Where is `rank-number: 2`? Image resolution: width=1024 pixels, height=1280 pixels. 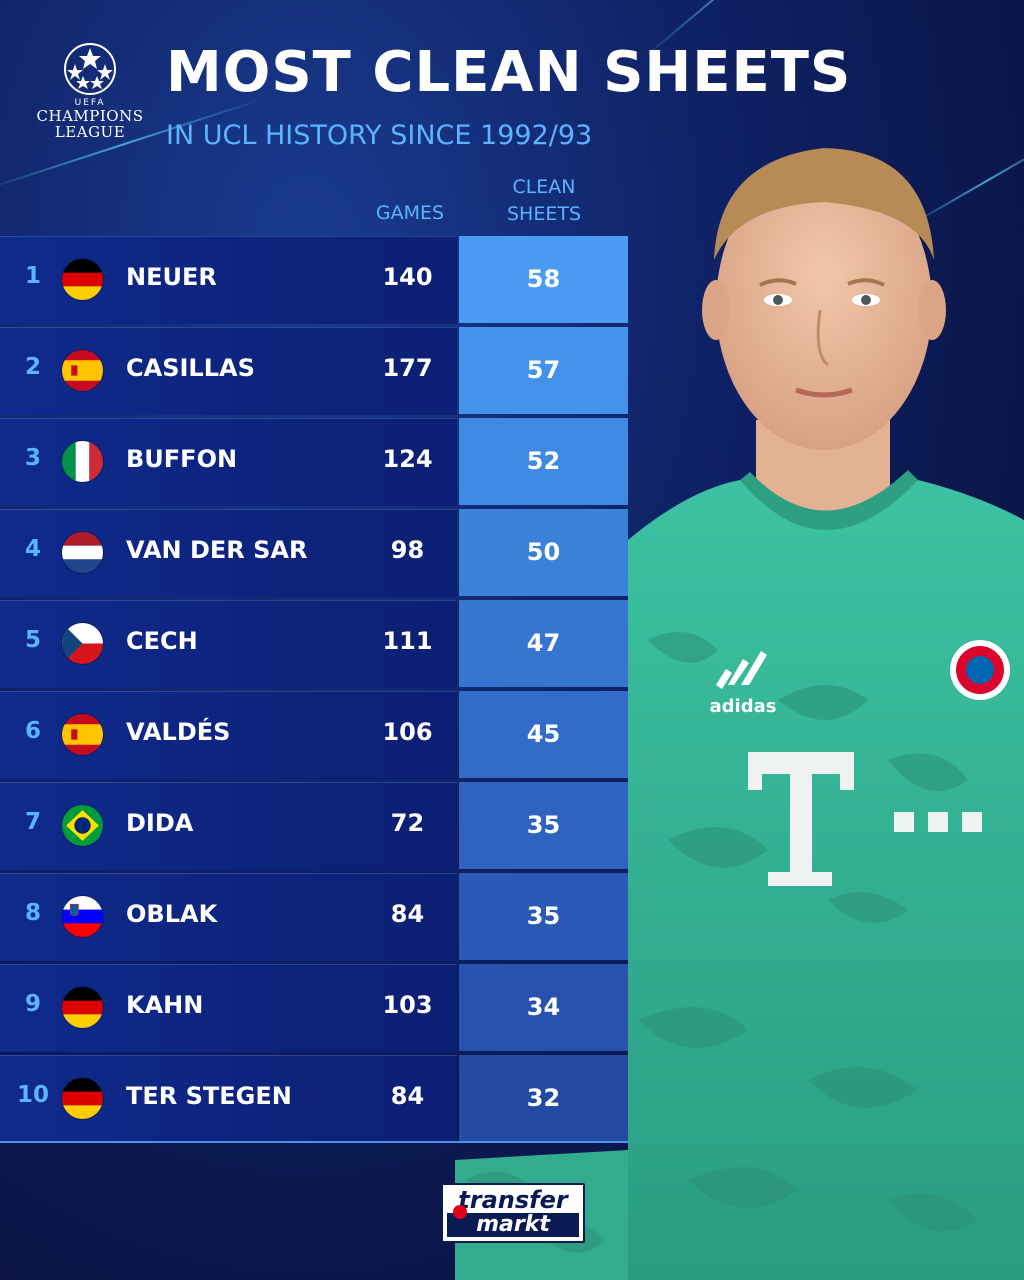
rank-number: 2 is located at coordinates (32, 367).